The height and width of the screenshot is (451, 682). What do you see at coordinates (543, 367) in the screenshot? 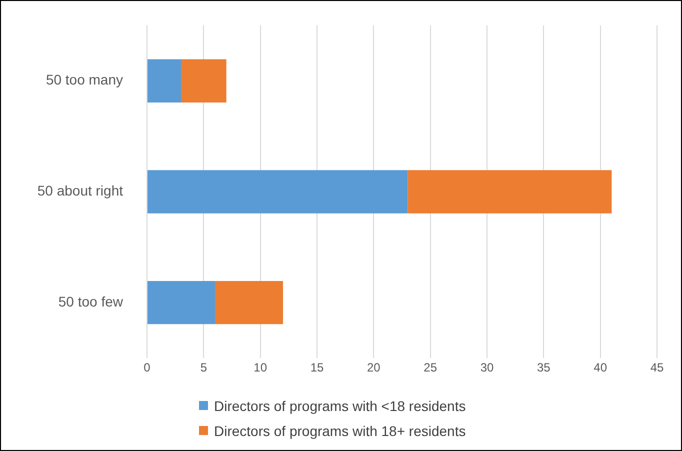
I see `x-tick-label: 35` at bounding box center [543, 367].